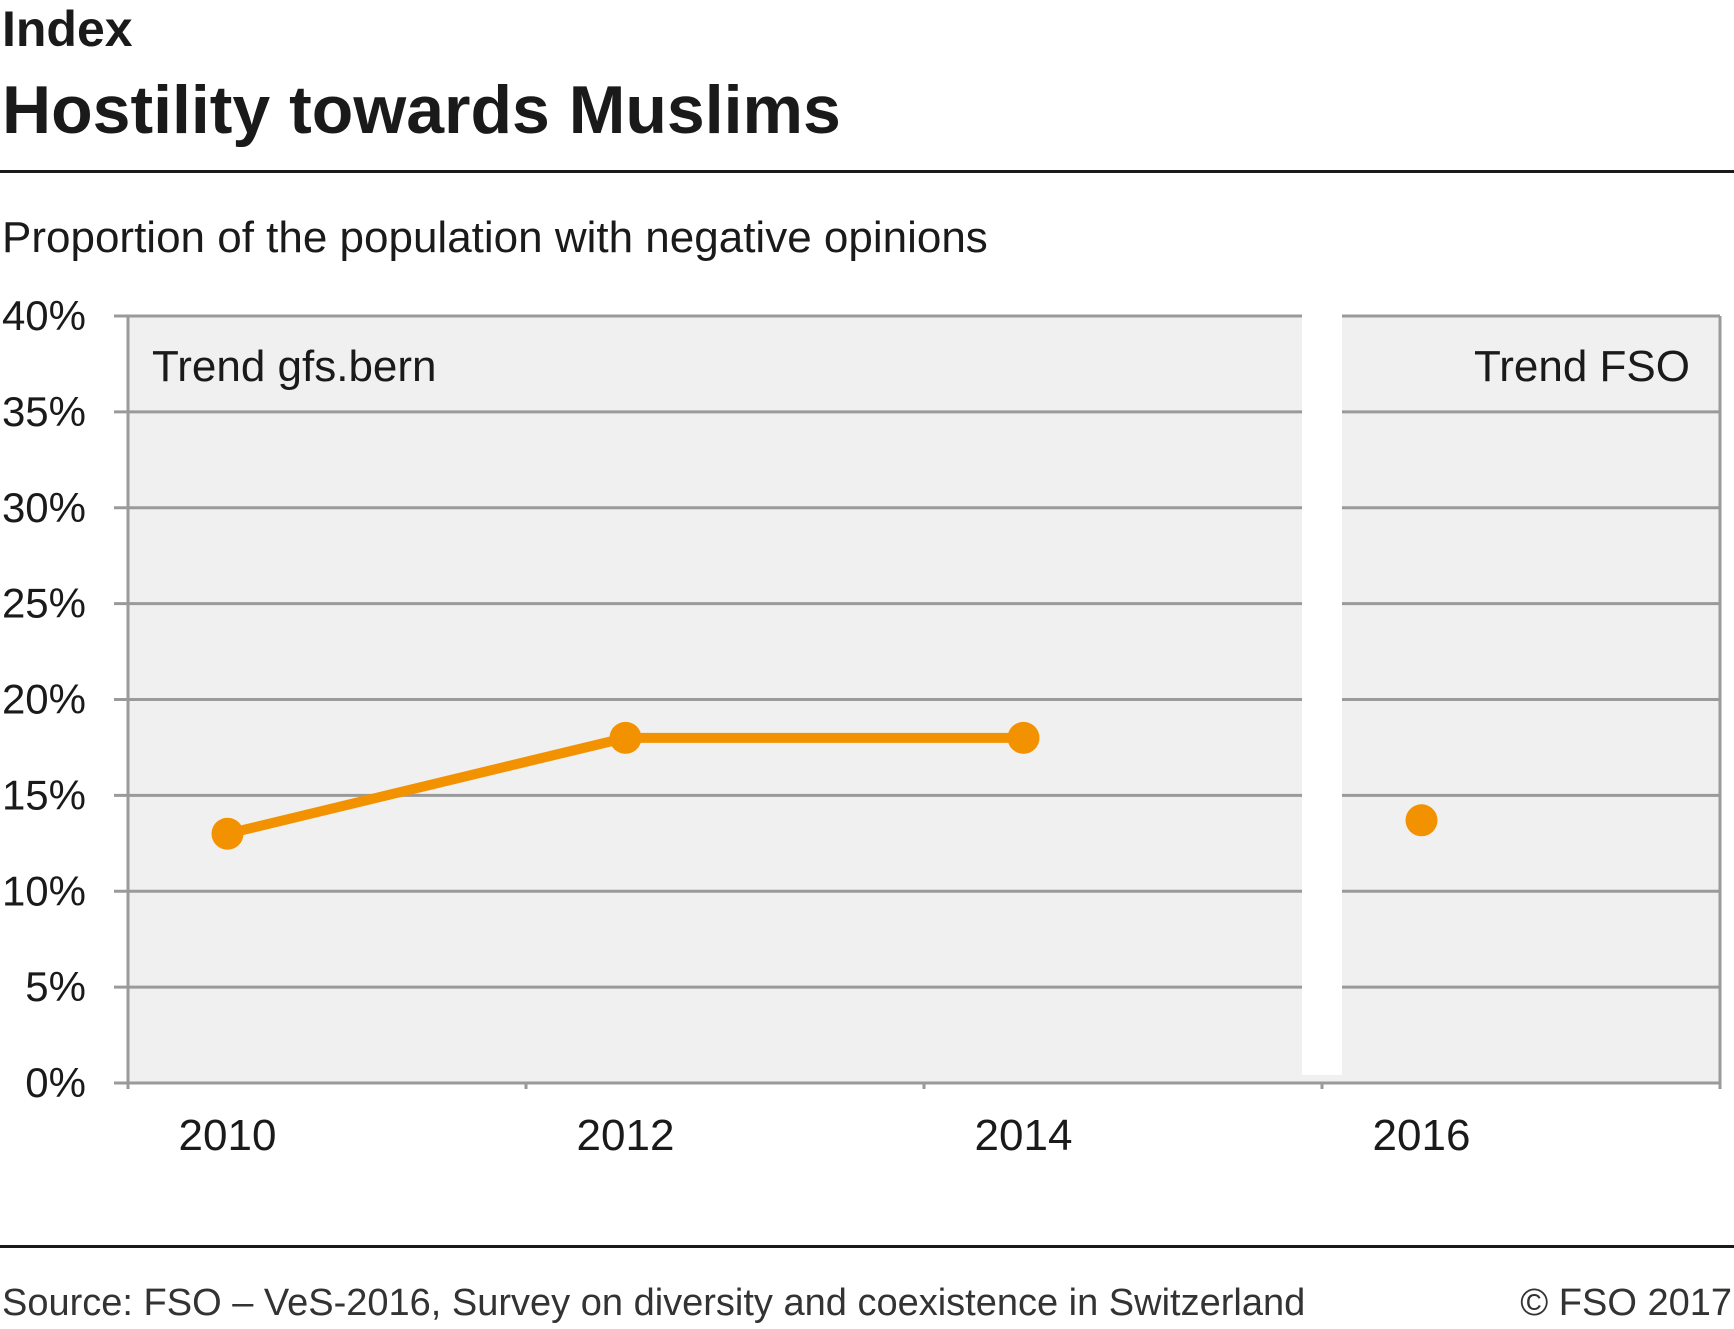 This screenshot has height=1329, width=1734. What do you see at coordinates (294, 366) in the screenshot?
I see `annotation-trend-gfs: Trend gfs.bern` at bounding box center [294, 366].